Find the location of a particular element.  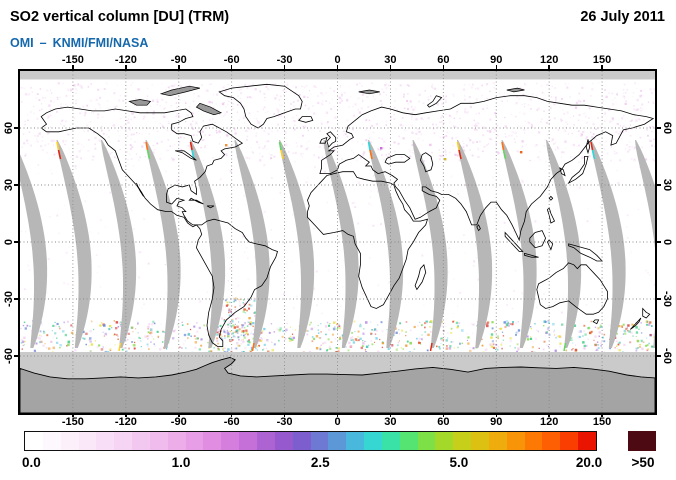

colorbar-overflow-box is located at coordinates (642, 441).